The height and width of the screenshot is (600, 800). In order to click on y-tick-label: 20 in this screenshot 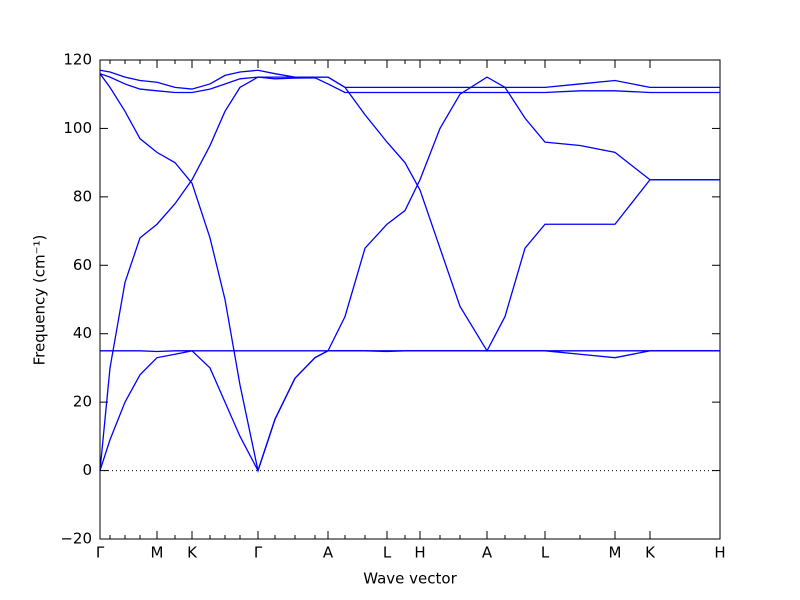, I will do `click(82, 402)`.